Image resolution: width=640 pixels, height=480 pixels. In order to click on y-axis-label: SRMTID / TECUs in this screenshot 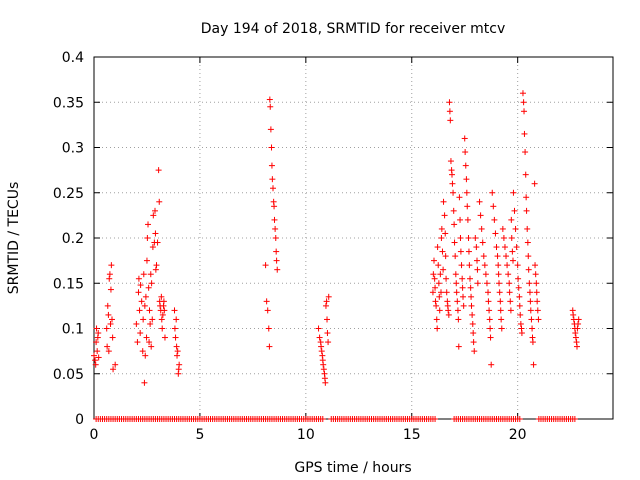, I will do `click(14, 238)`.